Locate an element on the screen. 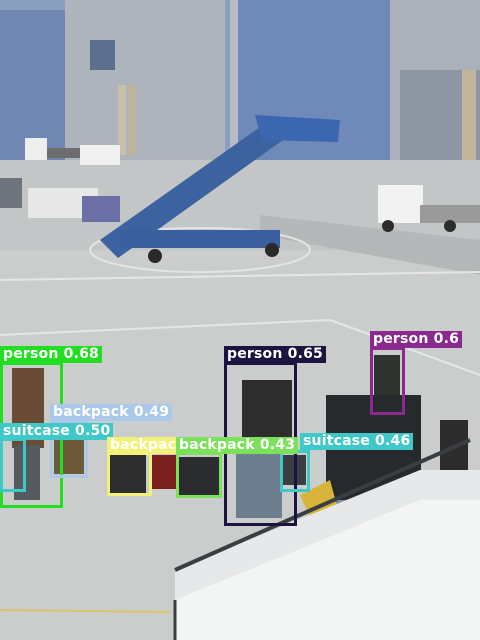 The width and height of the screenshot is (480, 640). detection-label-backpack-2: backpack is located at coordinates (143, 445).